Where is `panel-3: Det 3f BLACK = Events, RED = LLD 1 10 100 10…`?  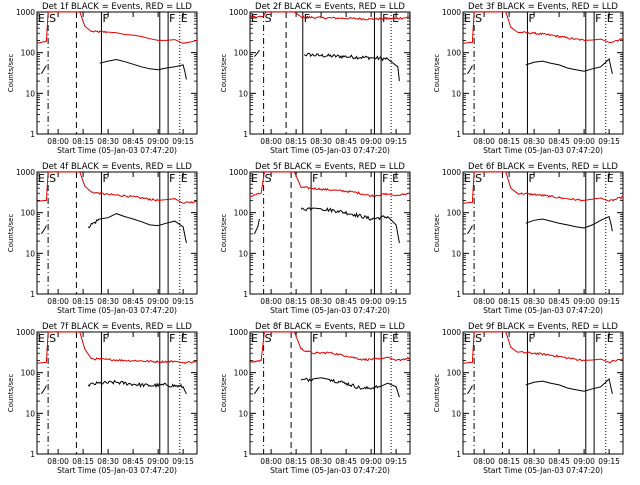 panel-3: Det 3f BLACK = Events, RED = LLD 1 10 100 10… is located at coordinates (528, 78).